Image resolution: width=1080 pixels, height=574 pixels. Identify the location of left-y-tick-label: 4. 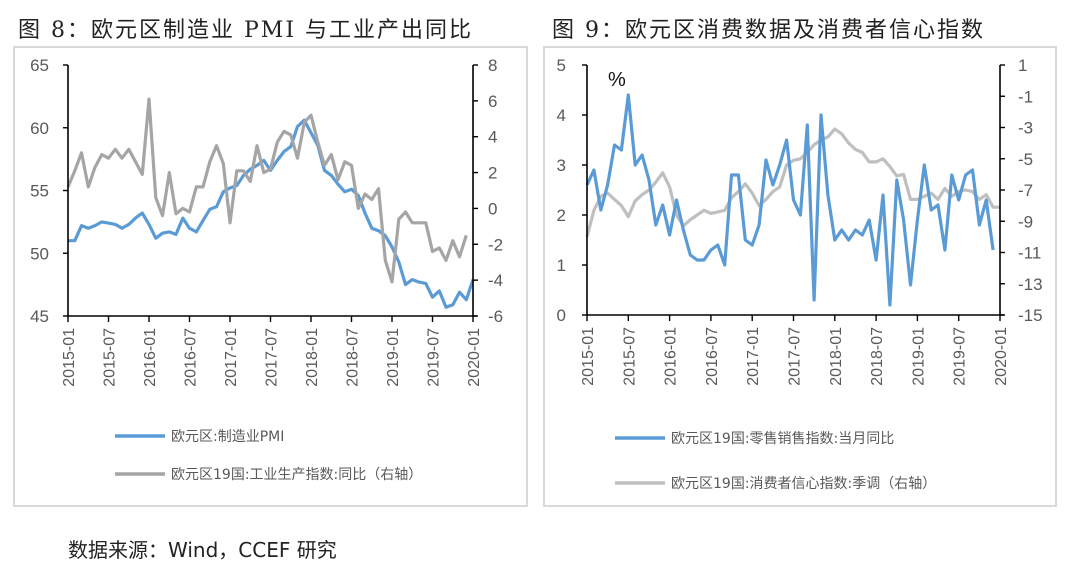
(561, 115).